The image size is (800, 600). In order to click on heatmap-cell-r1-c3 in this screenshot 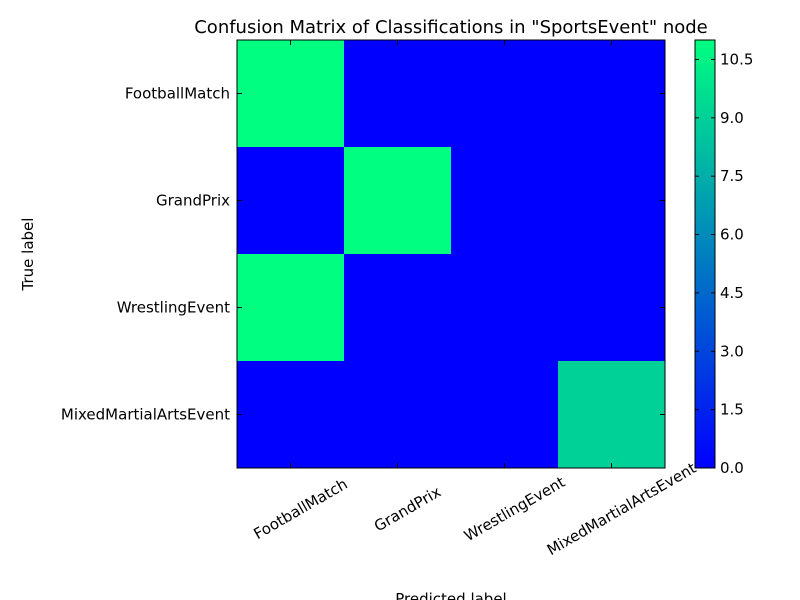, I will do `click(612, 201)`.